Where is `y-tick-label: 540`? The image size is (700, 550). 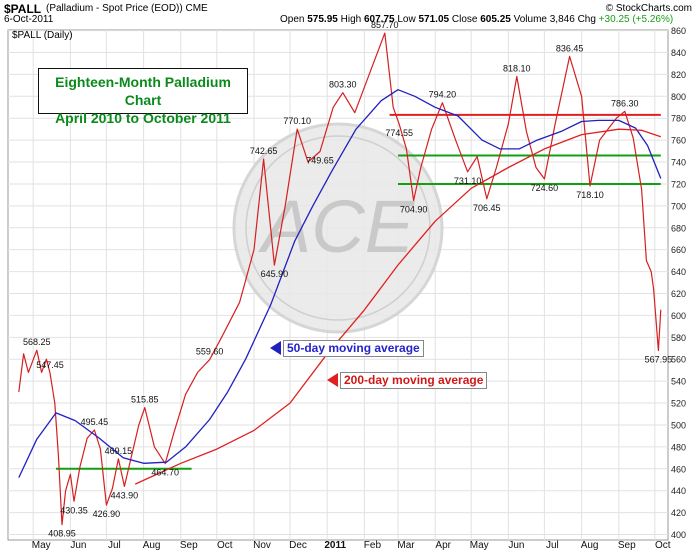
y-tick-label: 540 is located at coordinates (678, 382).